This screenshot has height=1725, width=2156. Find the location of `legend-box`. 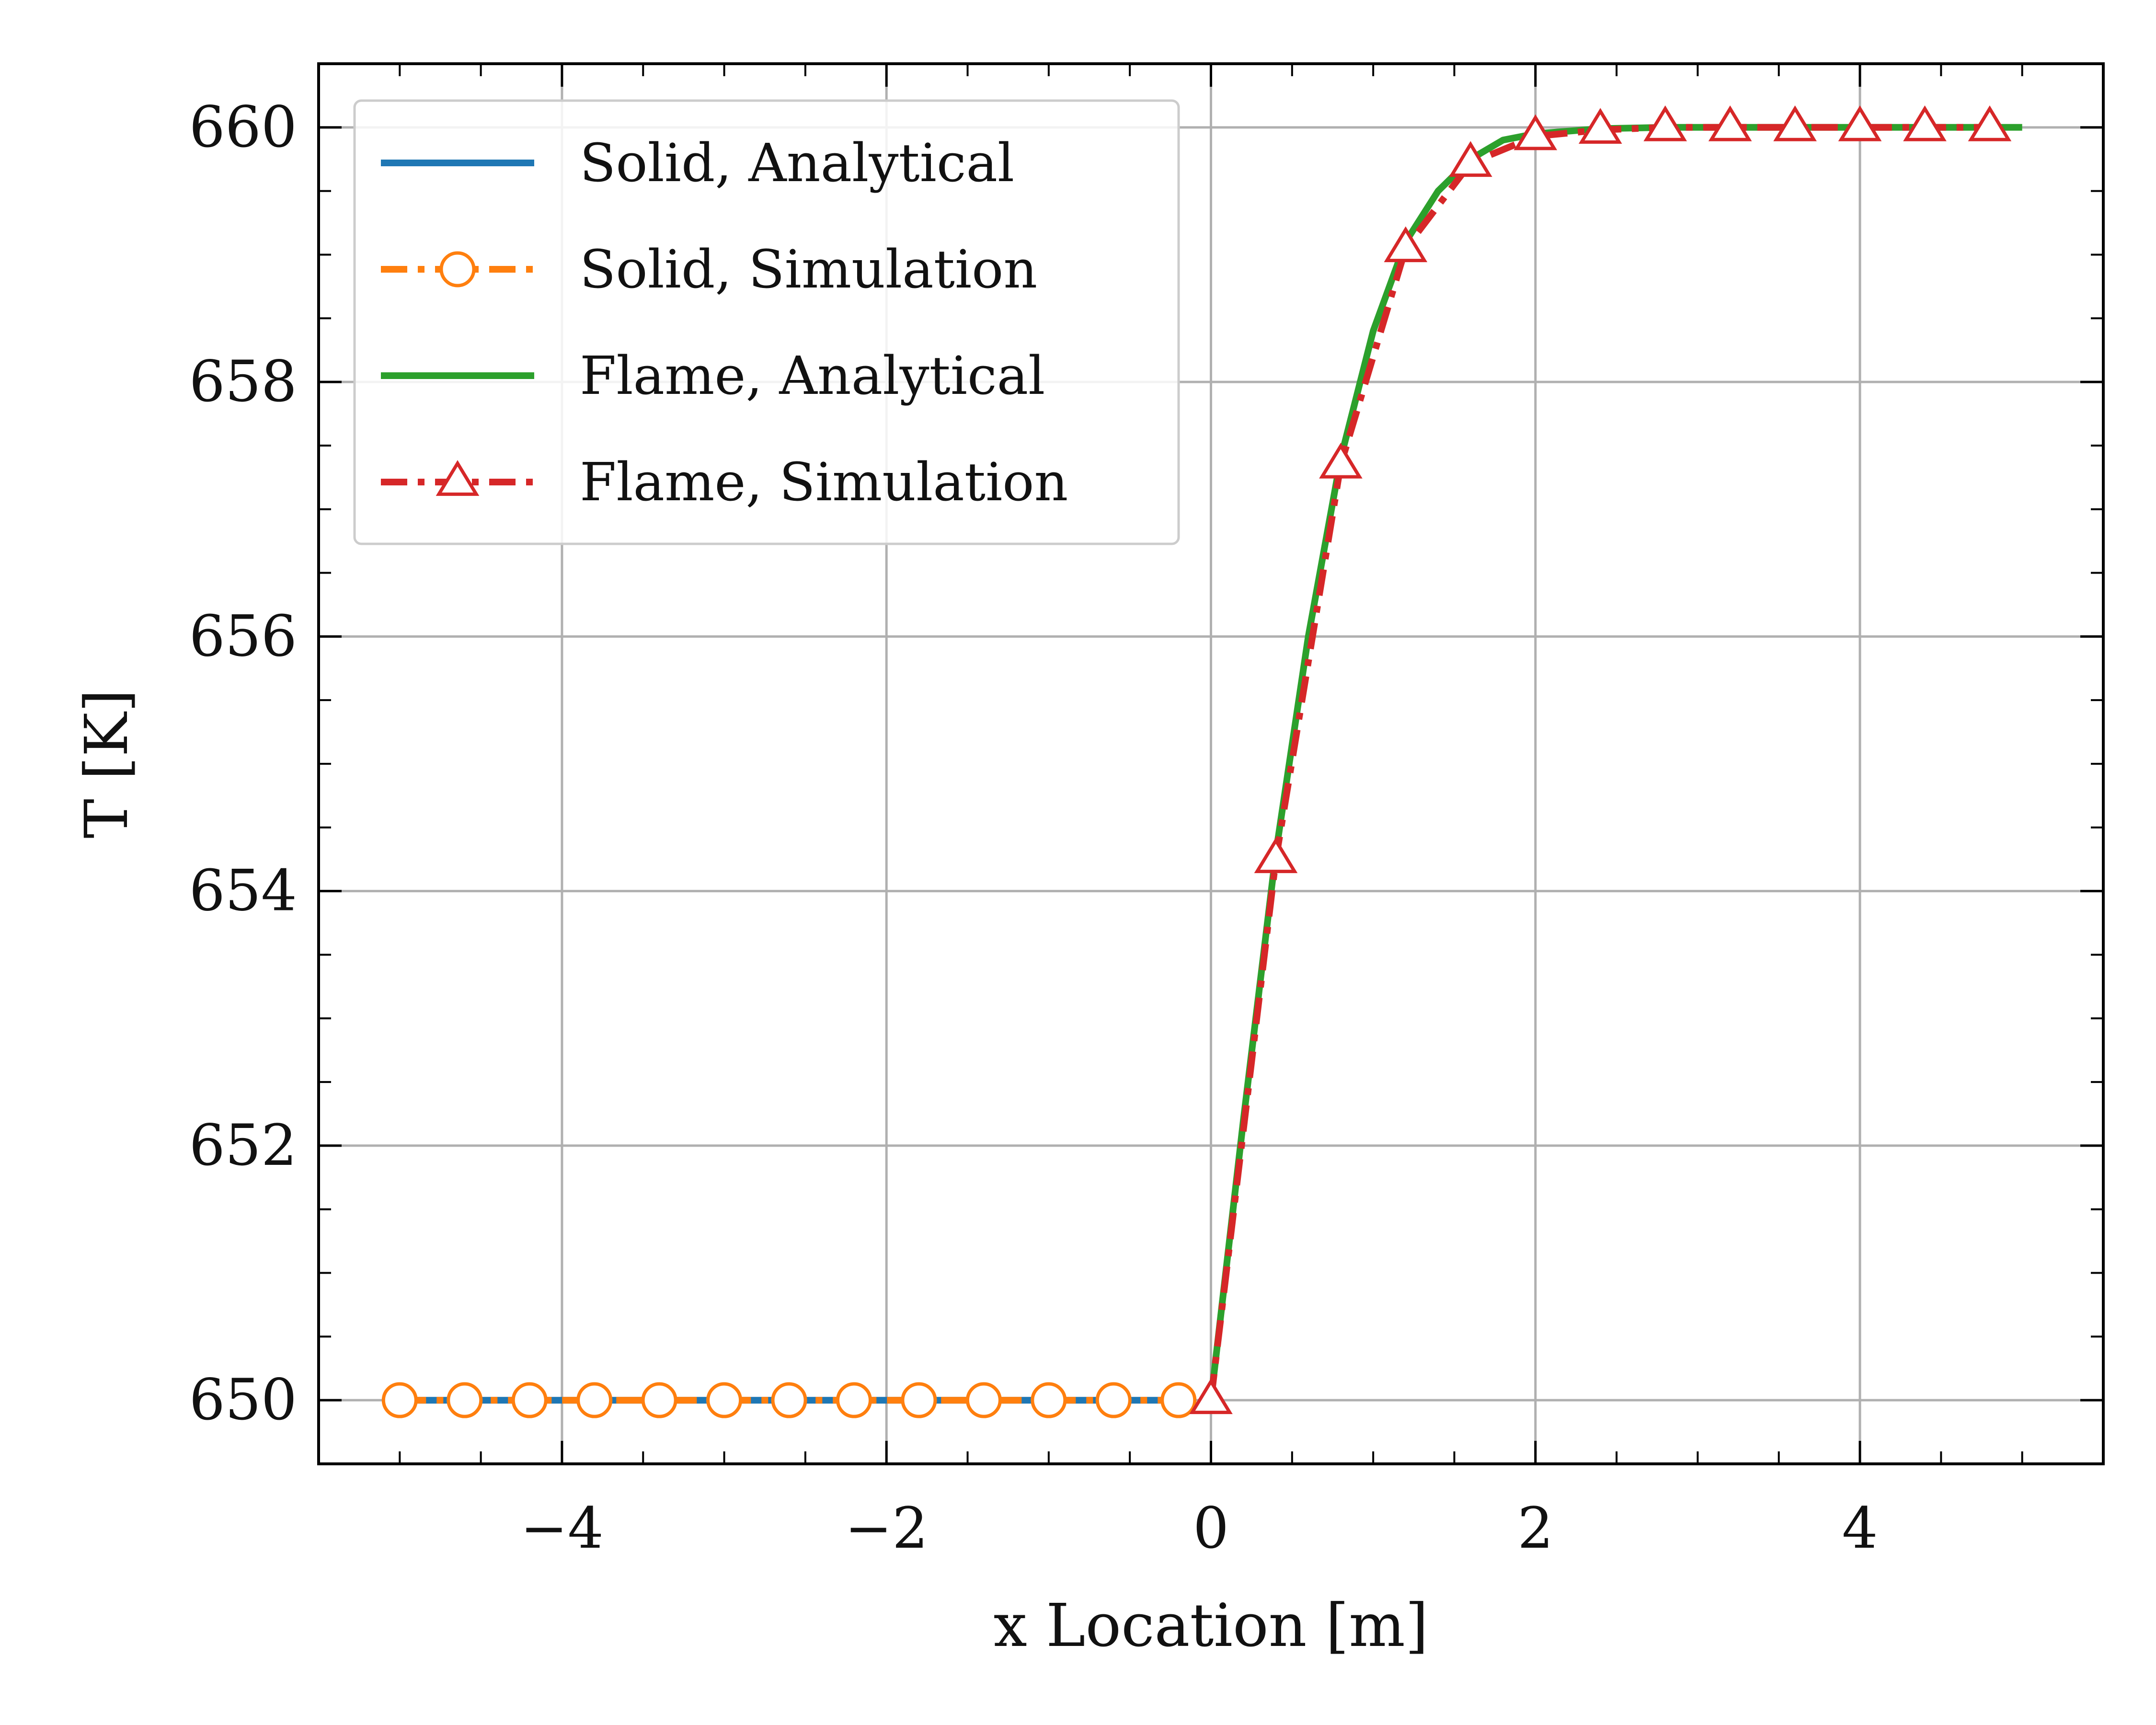

legend-box is located at coordinates (766, 322).